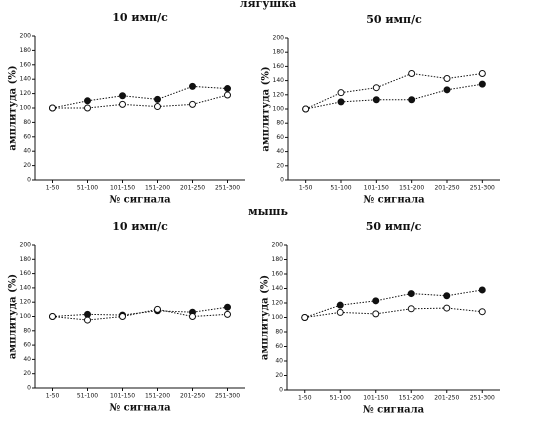 The height and width of the screenshot is (426, 535). I want to click on group-title: мышь, so click(268, 211).